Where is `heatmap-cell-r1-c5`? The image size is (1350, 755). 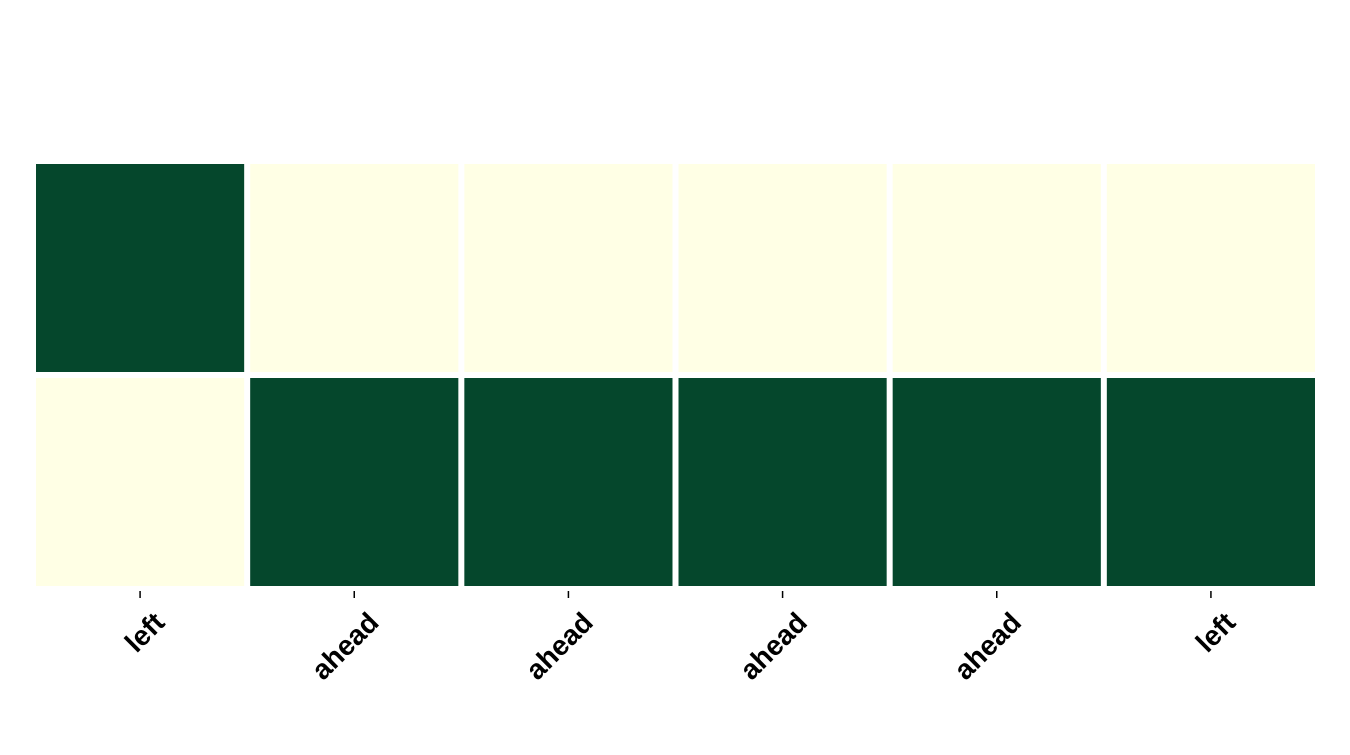 heatmap-cell-r1-c5 is located at coordinates (1210, 482).